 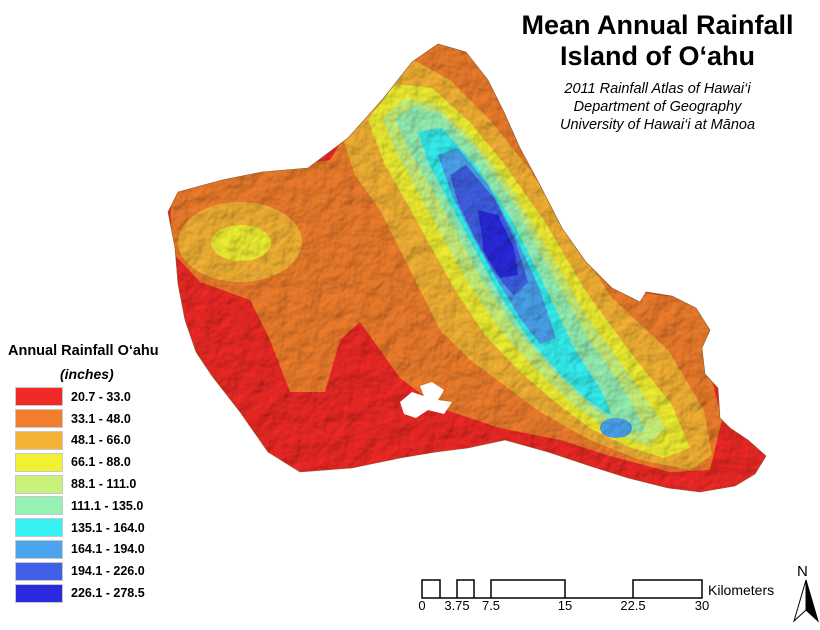 What do you see at coordinates (657, 25) in the screenshot?
I see `title-line-1: Mean Annual Rainfall` at bounding box center [657, 25].